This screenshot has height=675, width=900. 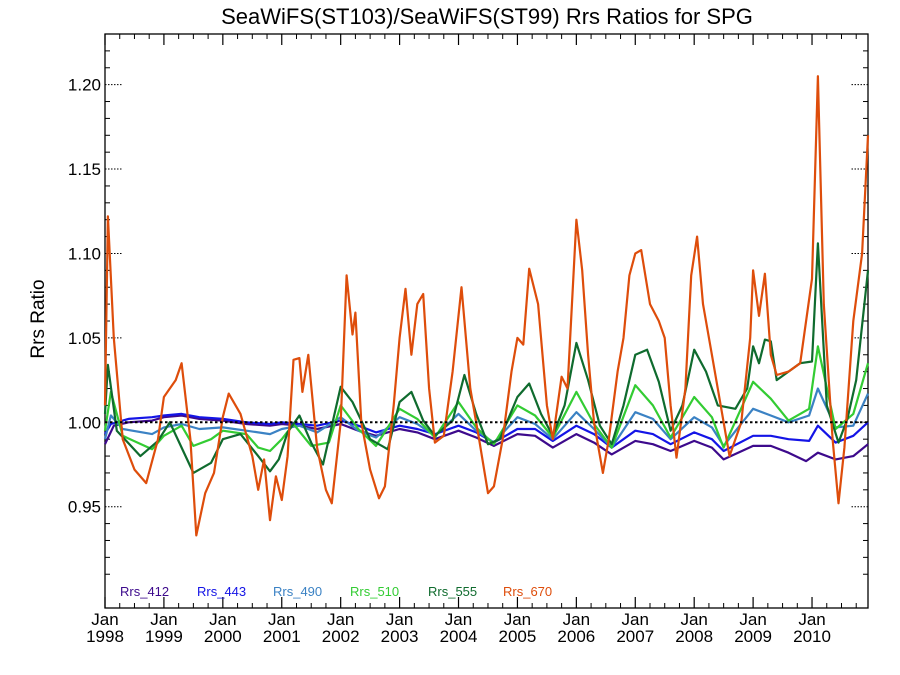 I want to click on x-tick-label-year: 2000, so click(x=223, y=636).